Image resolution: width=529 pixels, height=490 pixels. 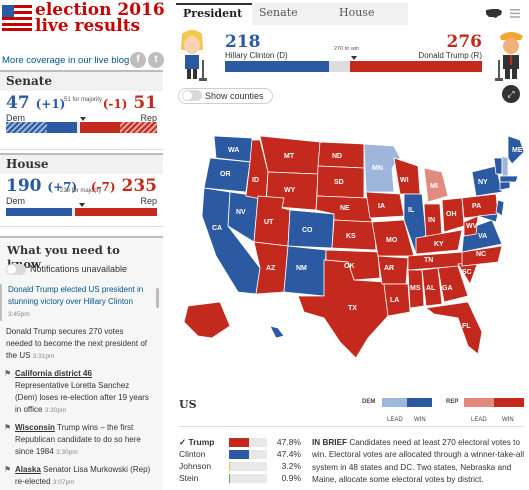 I want to click on feed-scrollbar, so click(x=157, y=387).